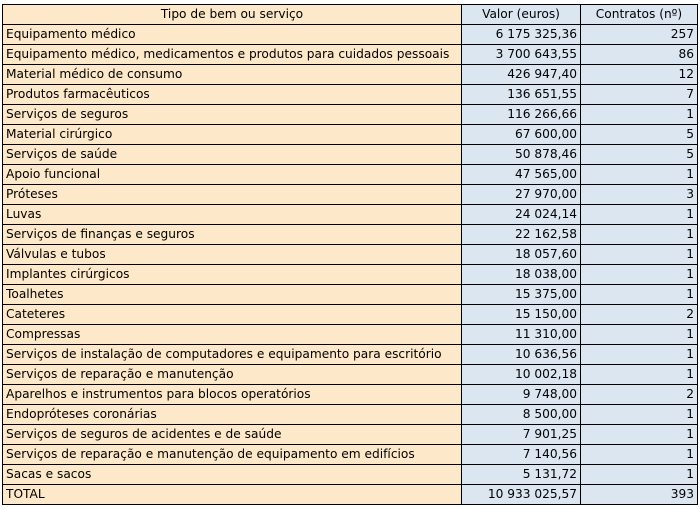 The height and width of the screenshot is (509, 700). I want to click on cell-contracts: 257, so click(639, 34).